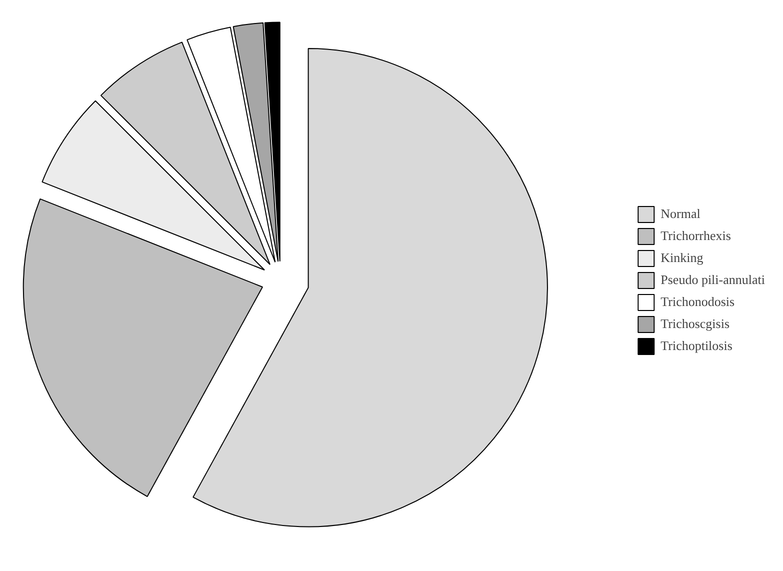 This screenshot has width=783, height=571. I want to click on legend-label: Trichoptilosis, so click(696, 346).